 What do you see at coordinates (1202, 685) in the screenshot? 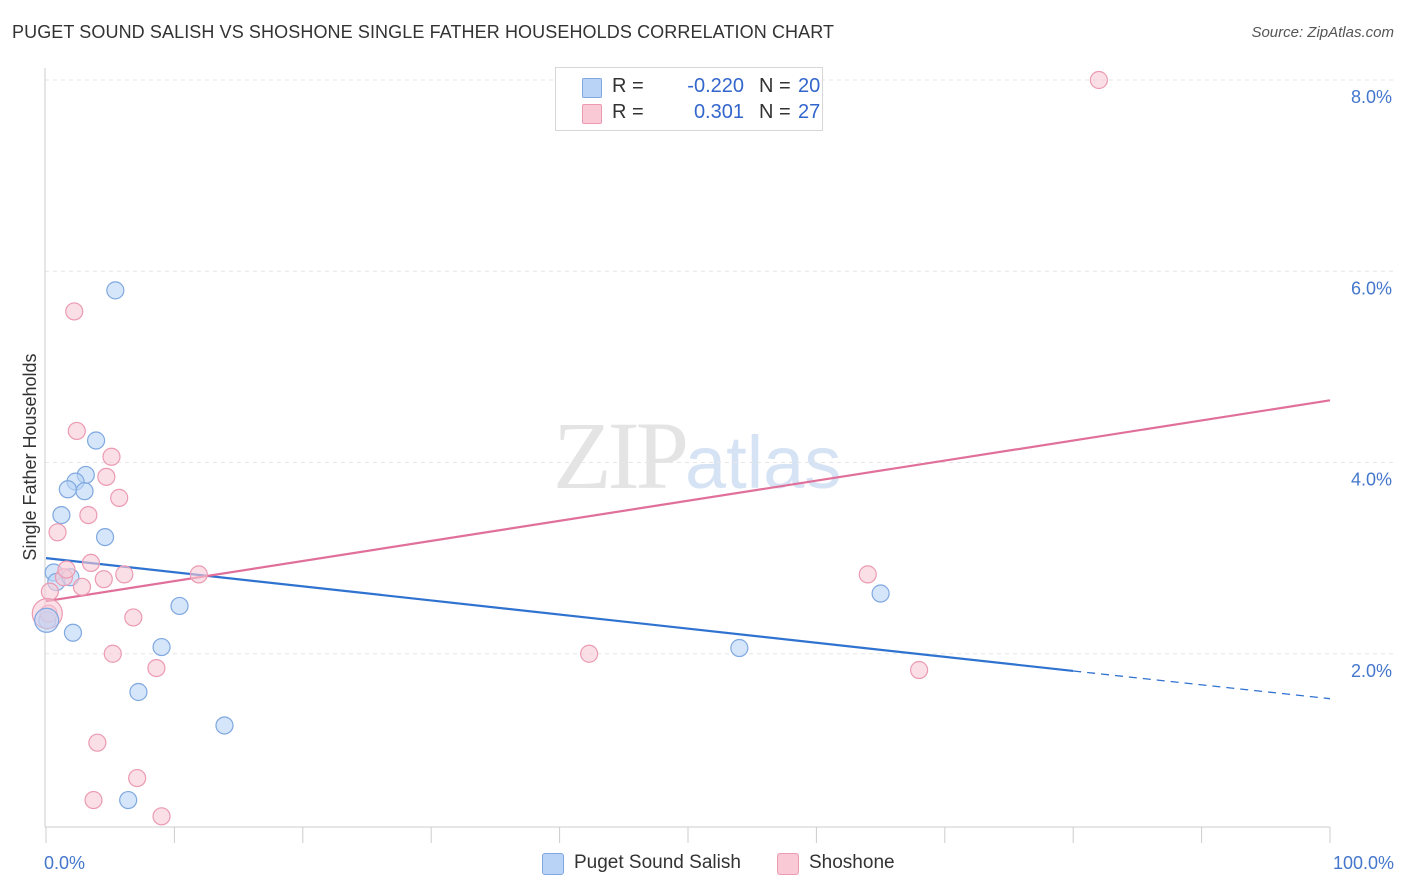
I see `trendline-extension-puget-sound-salish` at bounding box center [1202, 685].